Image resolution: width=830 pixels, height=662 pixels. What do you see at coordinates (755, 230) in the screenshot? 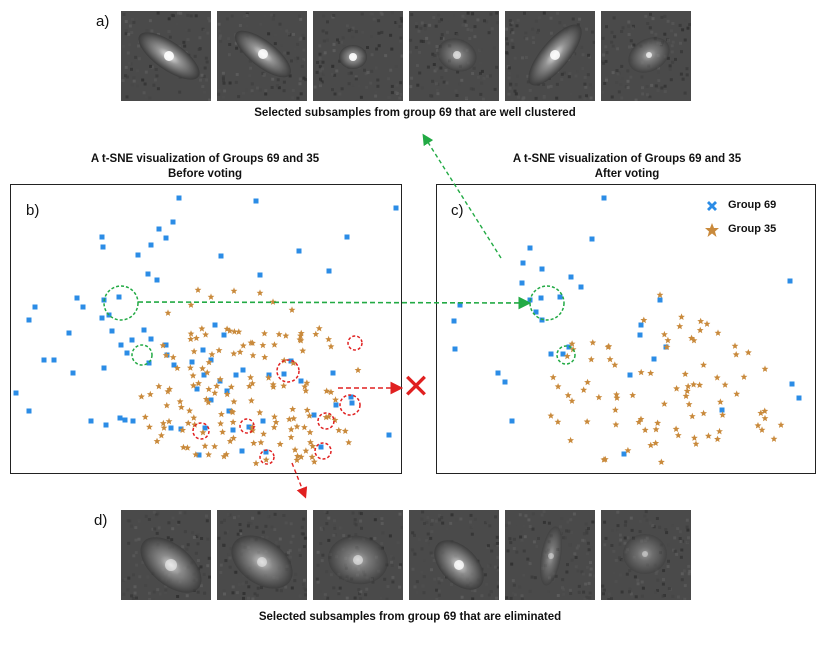
I see `legend-item-group-35: Group 35` at bounding box center [755, 230].